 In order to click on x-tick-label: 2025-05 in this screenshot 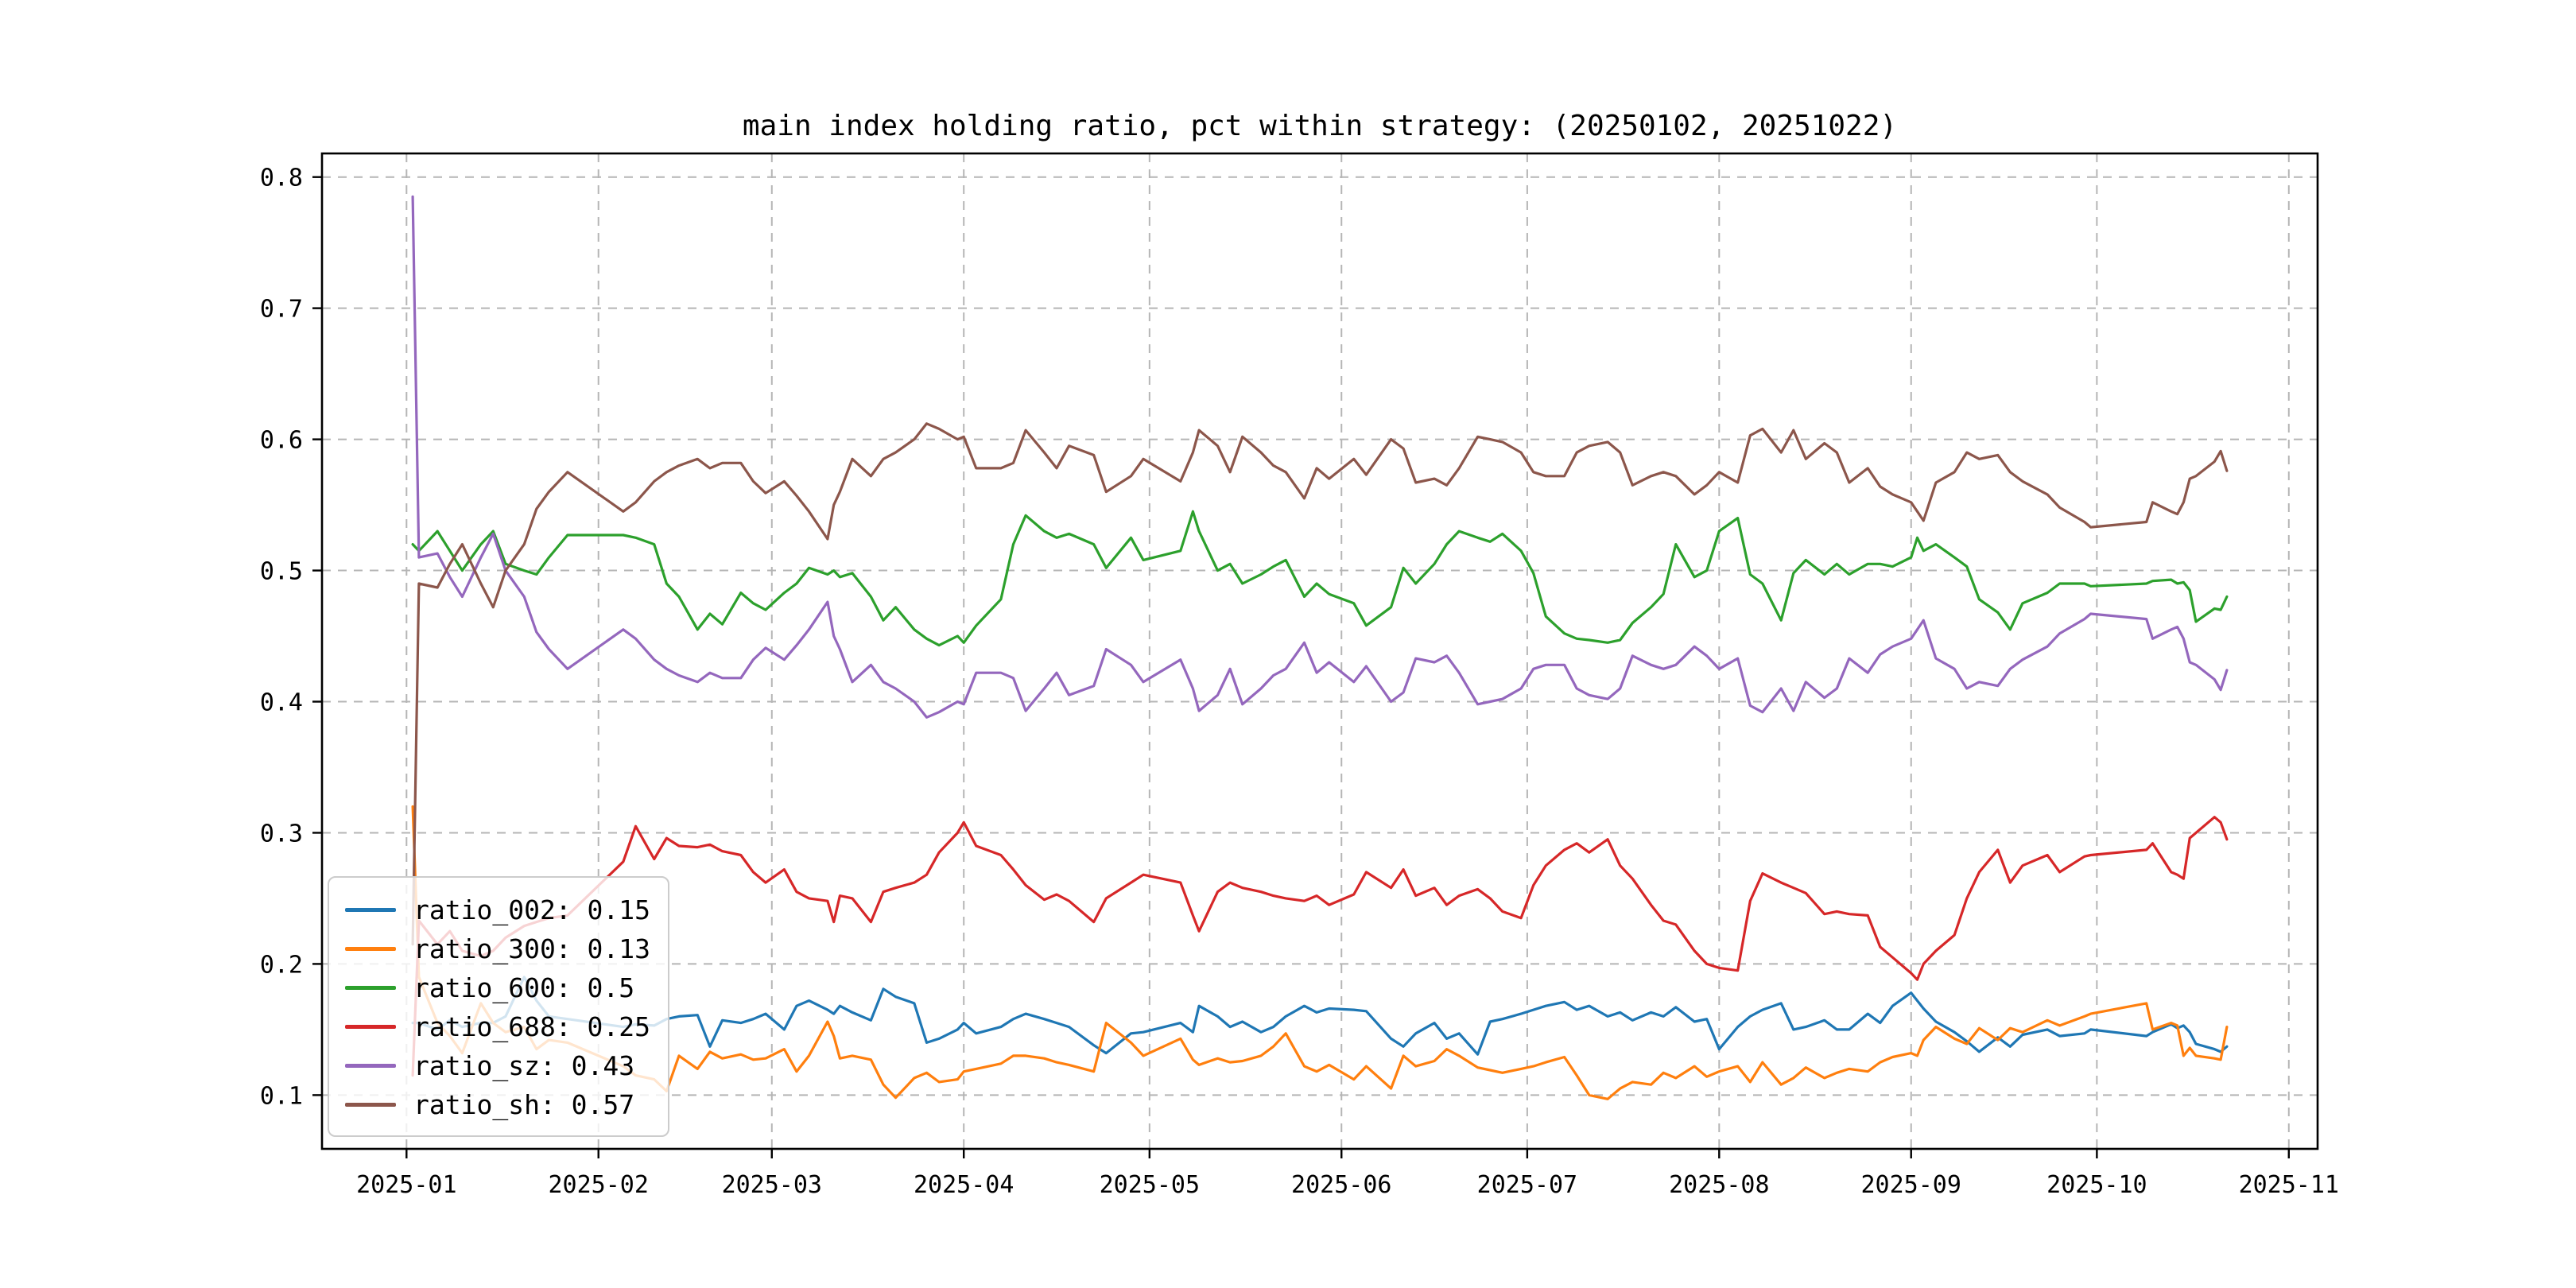, I will do `click(1150, 1185)`.